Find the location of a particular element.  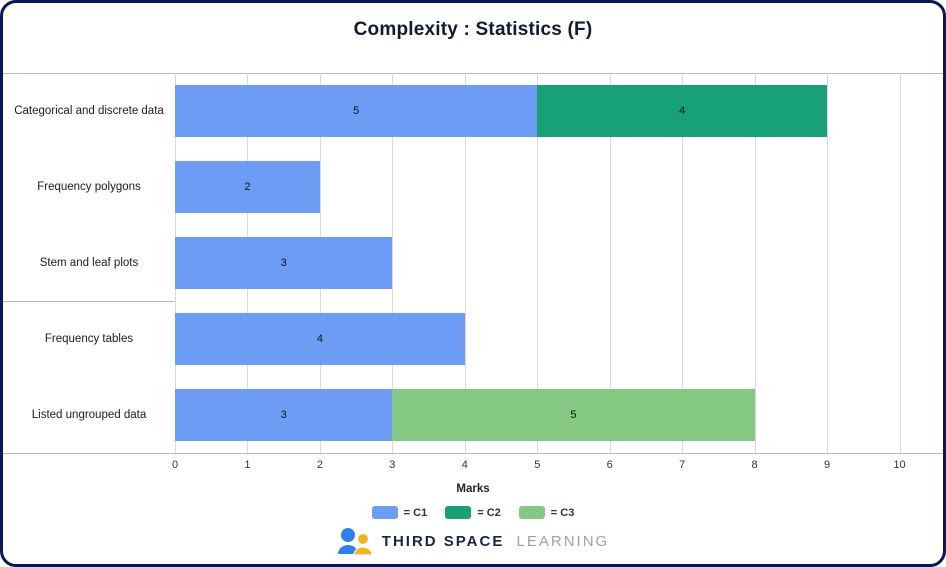

brand-name: THIRD SPACE LEARNING is located at coordinates (495, 541).